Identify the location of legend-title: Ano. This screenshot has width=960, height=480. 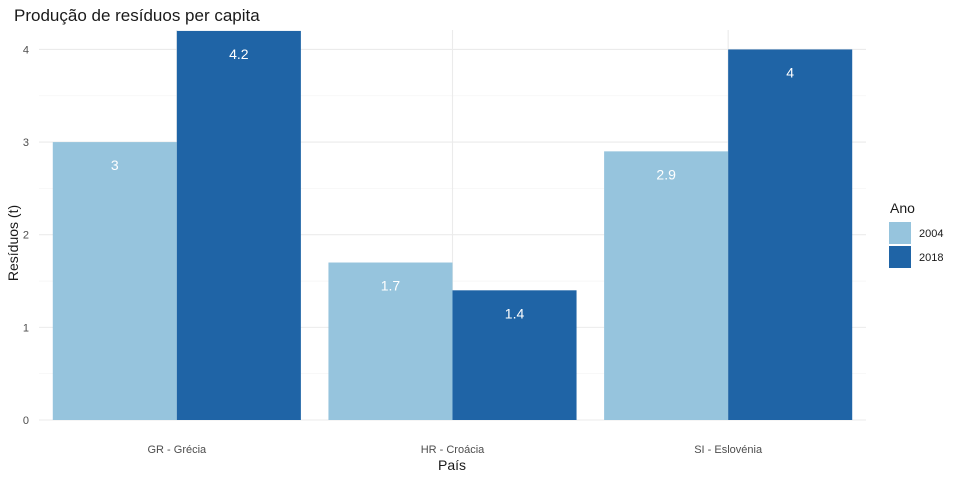
(902, 208).